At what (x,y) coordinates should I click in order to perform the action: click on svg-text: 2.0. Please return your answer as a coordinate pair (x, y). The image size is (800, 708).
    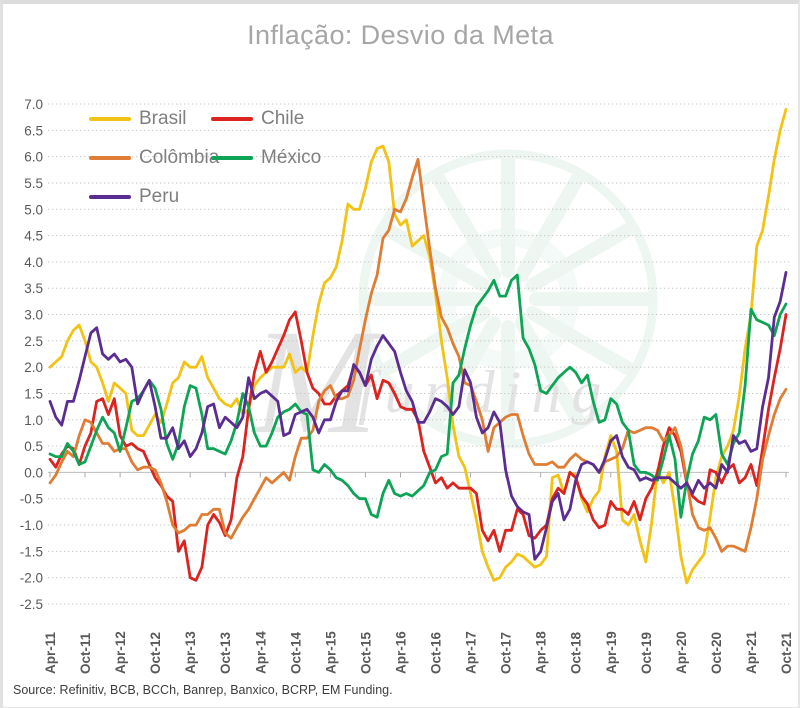
    Looking at the image, I should click on (33, 367).